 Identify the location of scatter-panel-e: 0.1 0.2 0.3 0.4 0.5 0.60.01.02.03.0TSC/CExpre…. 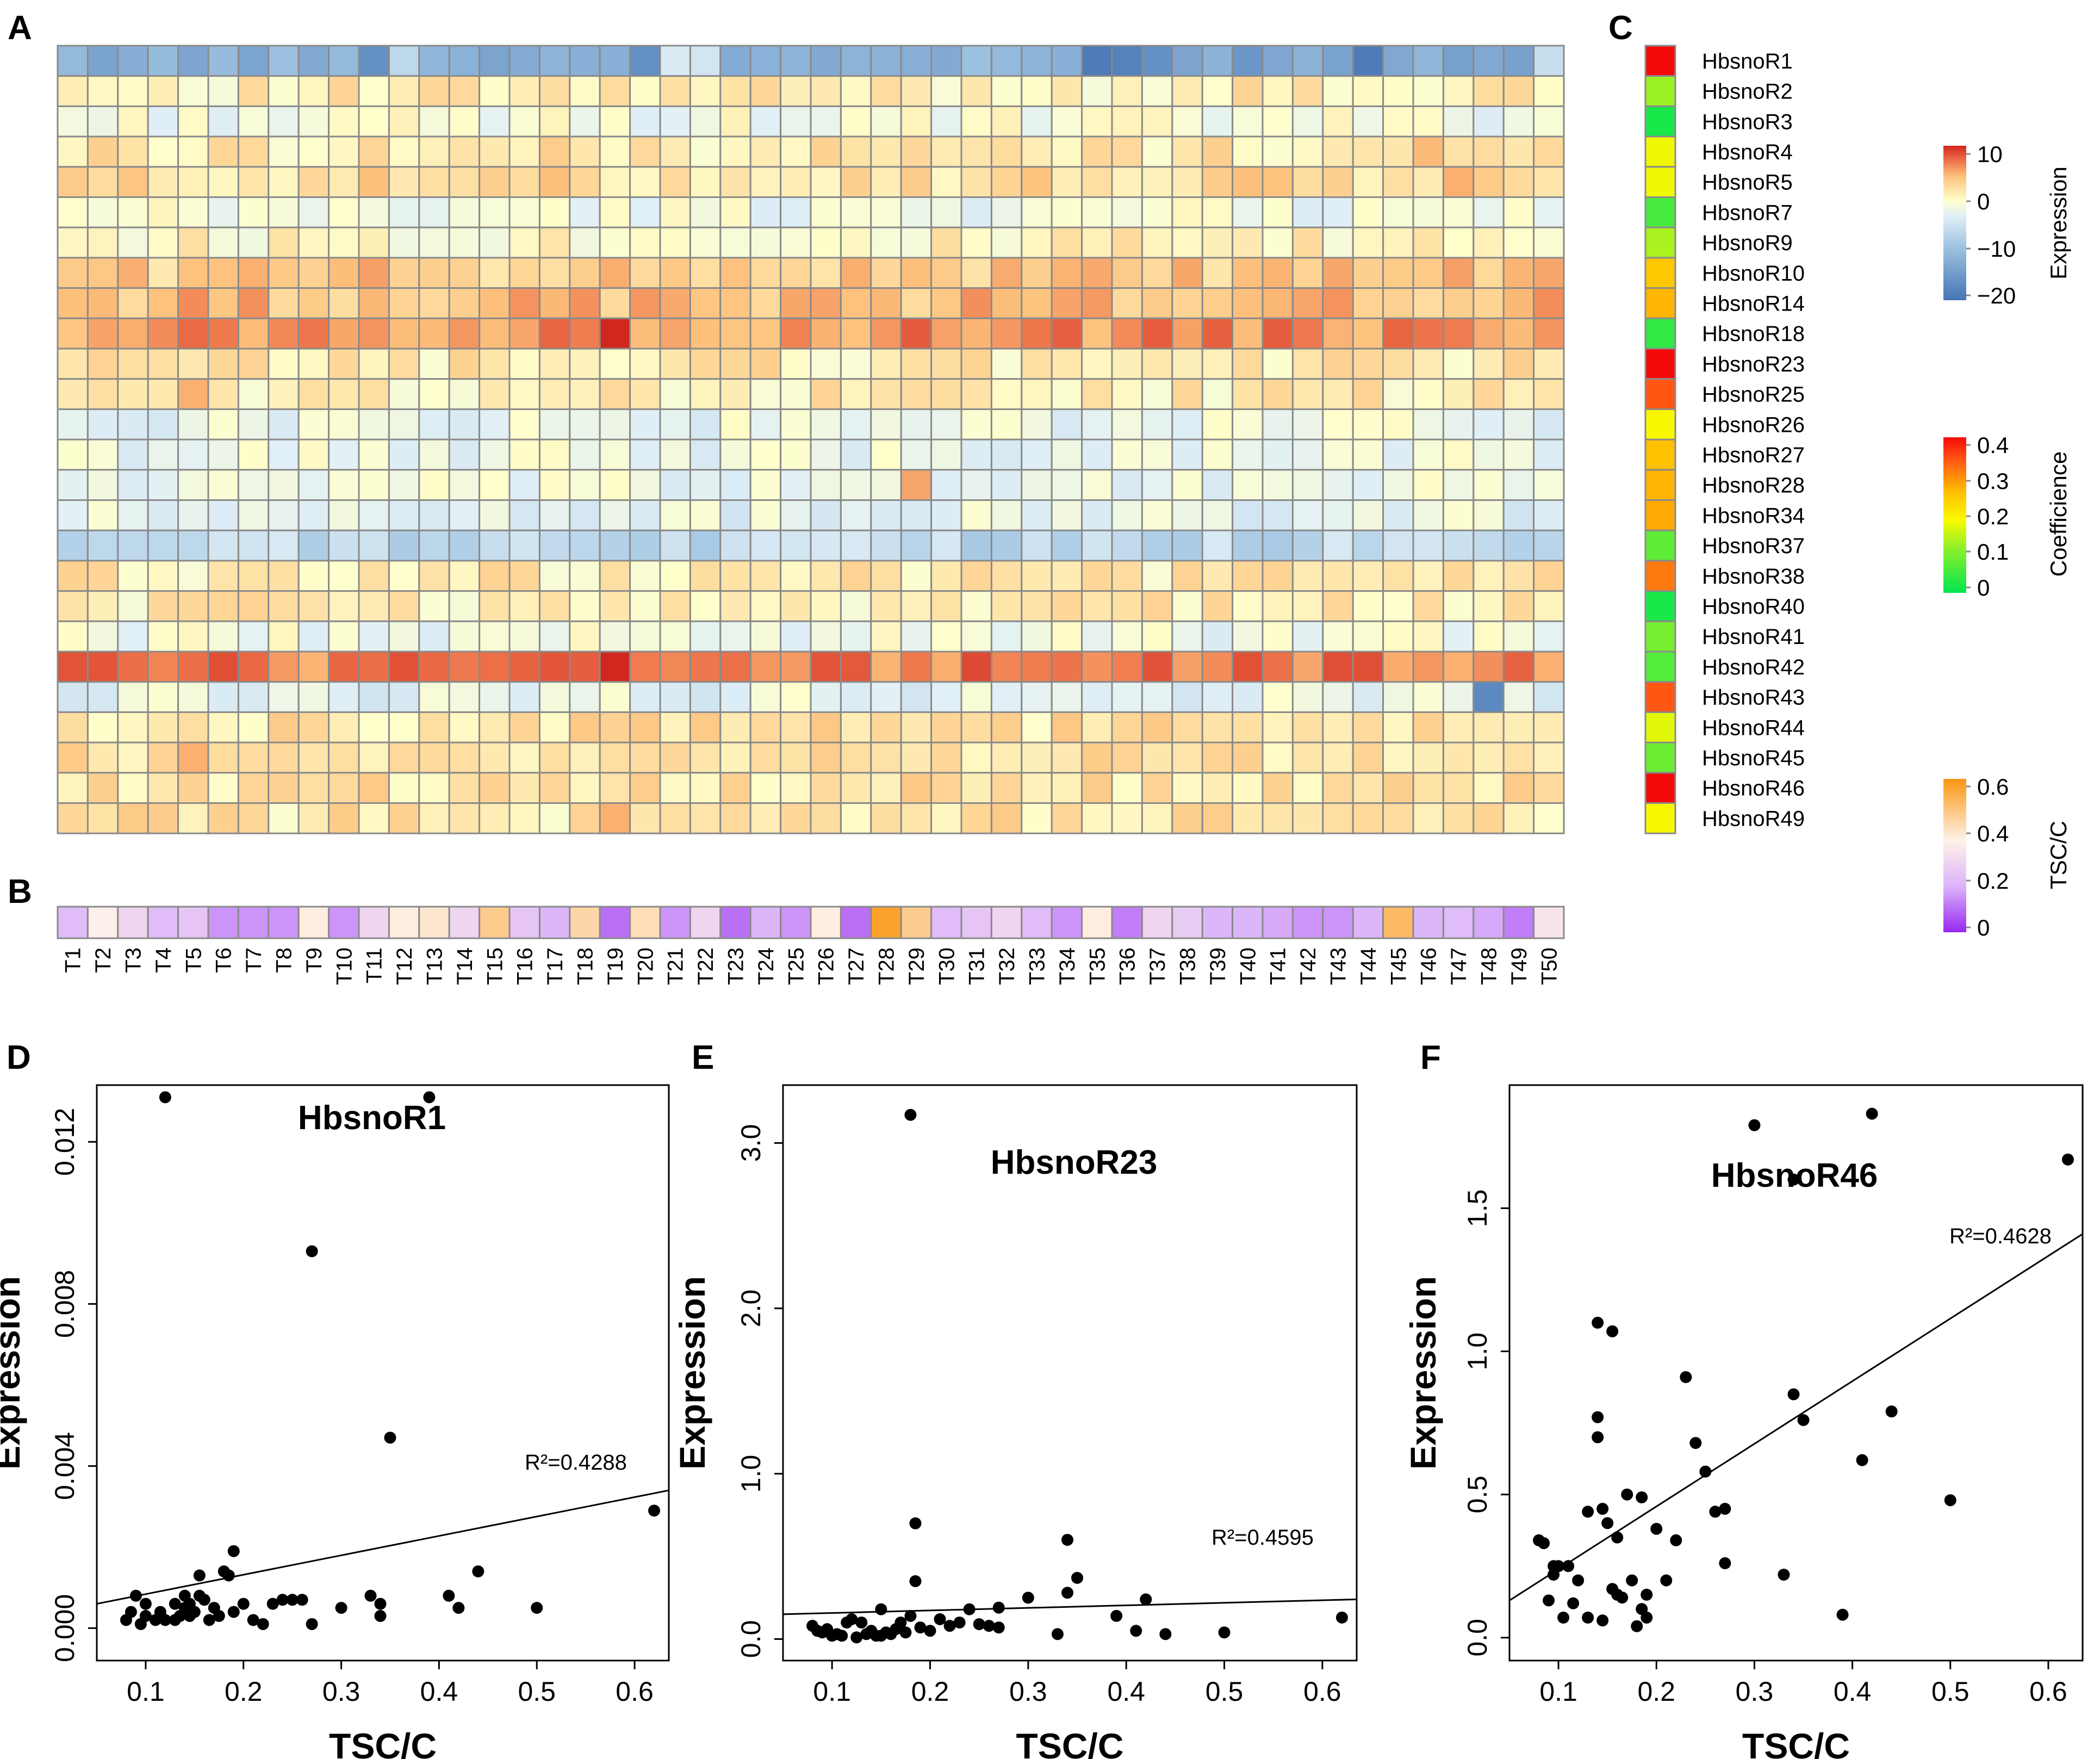
(1015, 1421).